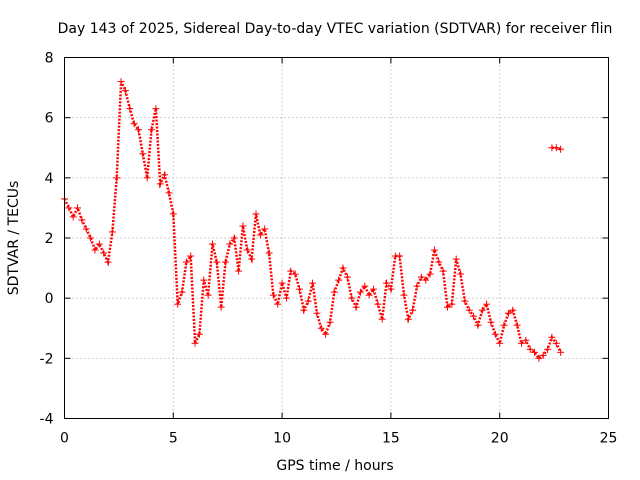  Describe the element at coordinates (334, 466) in the screenshot. I see `x-axis-label: GPS time / hours` at that location.